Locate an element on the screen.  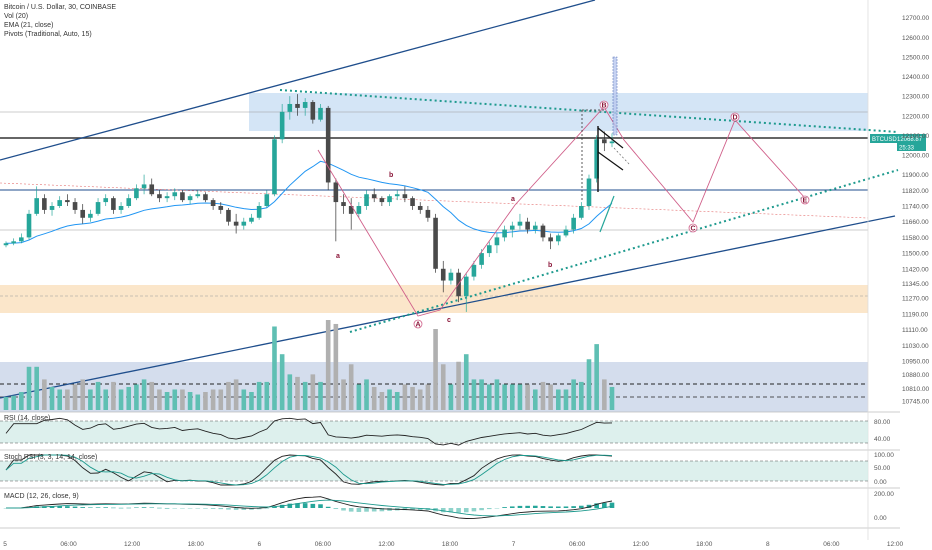
subwave-label-a2: a is located at coordinates (513, 199).